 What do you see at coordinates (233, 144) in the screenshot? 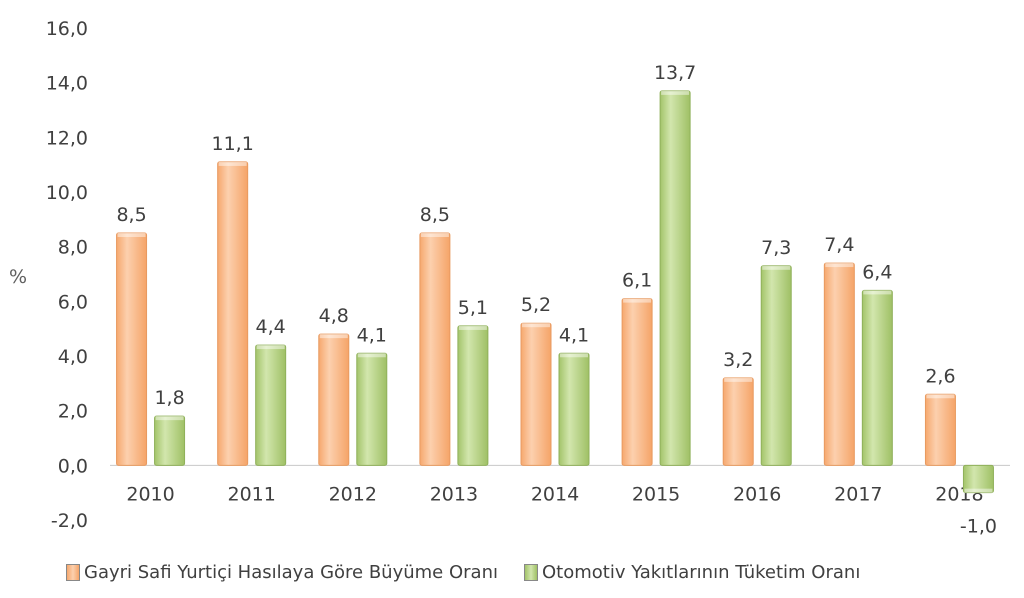
I see `data-label: 11,1` at bounding box center [233, 144].